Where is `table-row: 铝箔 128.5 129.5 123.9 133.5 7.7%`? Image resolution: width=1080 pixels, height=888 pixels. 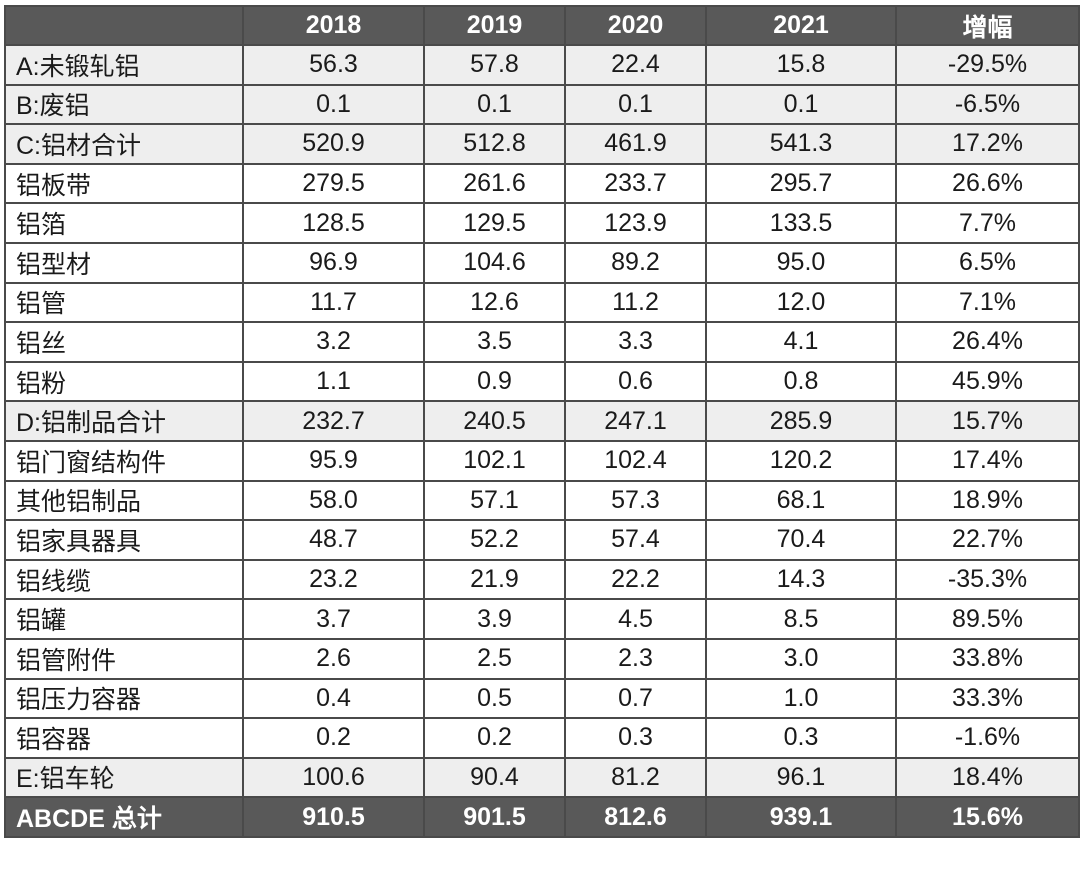
table-row: 铝箔 128.5 129.5 123.9 133.5 7.7% is located at coordinates (542, 223).